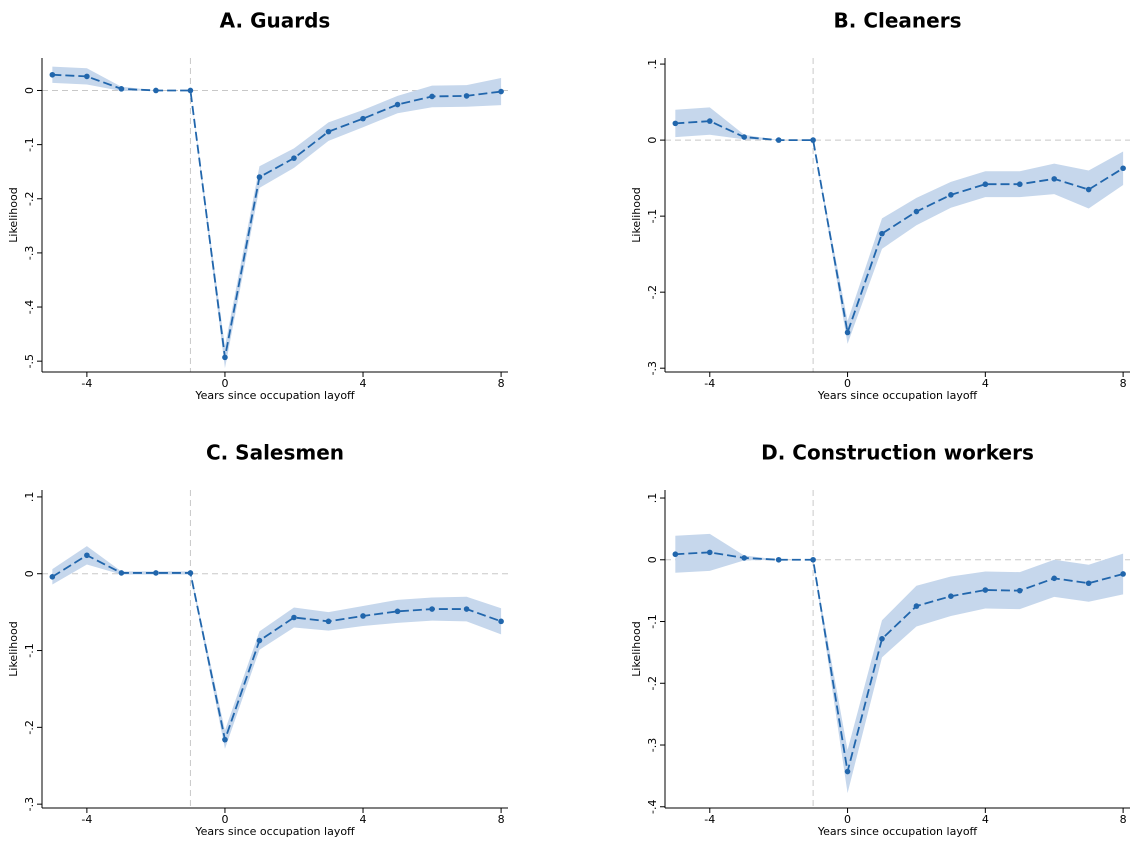 The width and height of the screenshot is (1134, 846). Describe the element at coordinates (29, 361) in the screenshot. I see `y-tick-label: -.5` at that location.